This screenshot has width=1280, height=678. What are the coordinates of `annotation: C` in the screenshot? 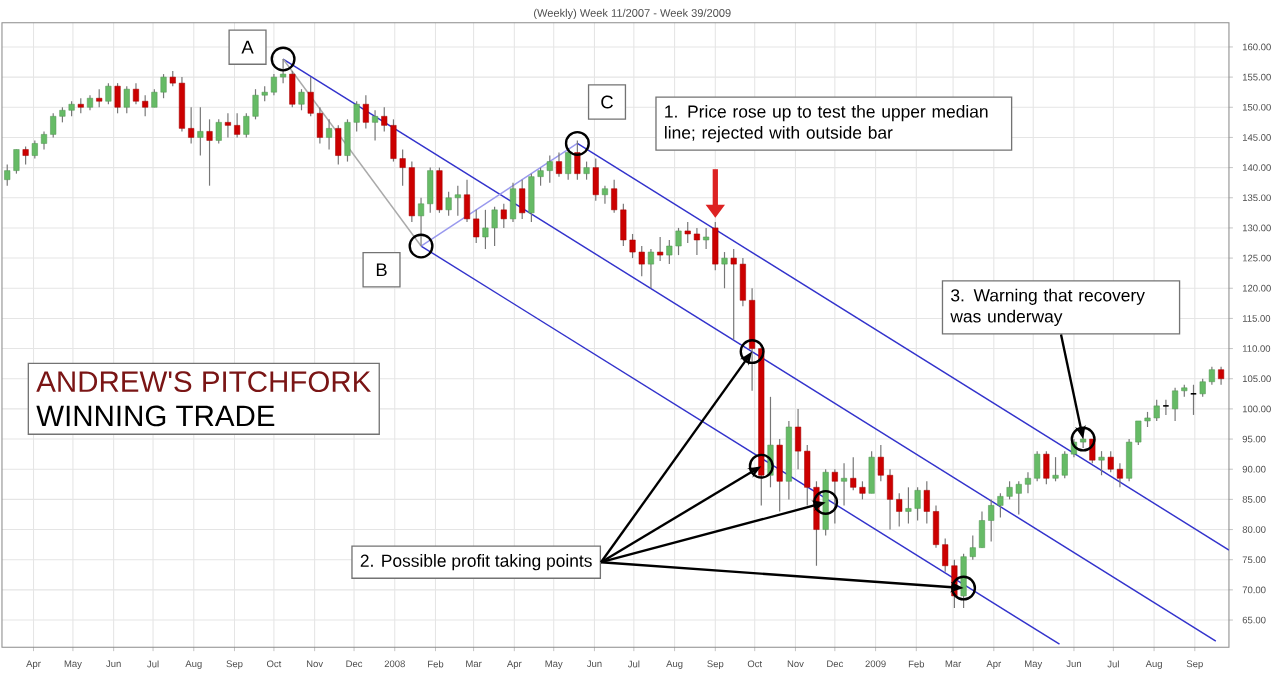 It's located at (607, 102).